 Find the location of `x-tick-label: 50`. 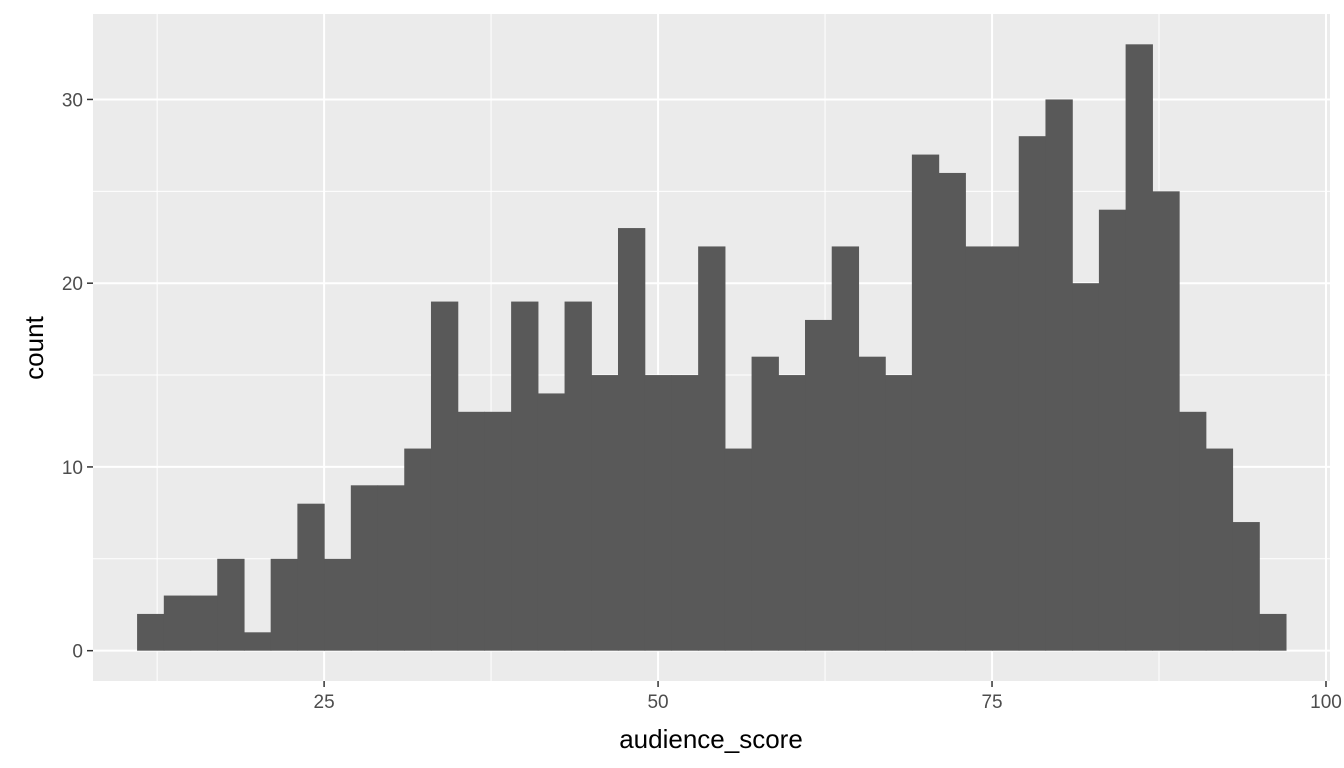

x-tick-label: 50 is located at coordinates (657, 702).